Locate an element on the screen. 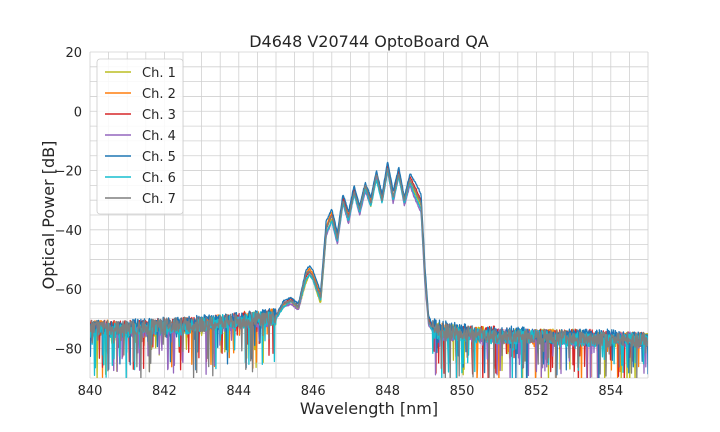 Image resolution: width=720 pixels, height=432 pixels. y-axis-label: Optical Power [dB] is located at coordinates (48, 215).